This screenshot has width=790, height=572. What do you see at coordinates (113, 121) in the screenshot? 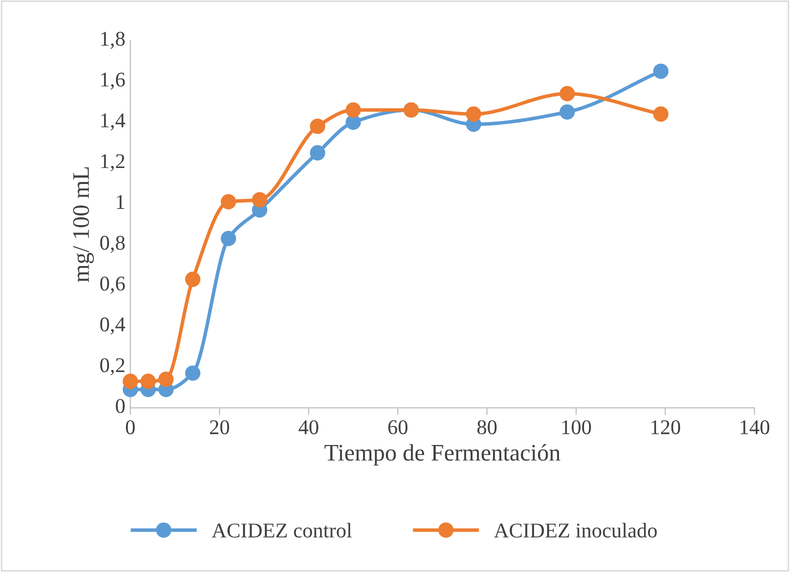
I see `y-tick-label: 1,4` at bounding box center [113, 121].